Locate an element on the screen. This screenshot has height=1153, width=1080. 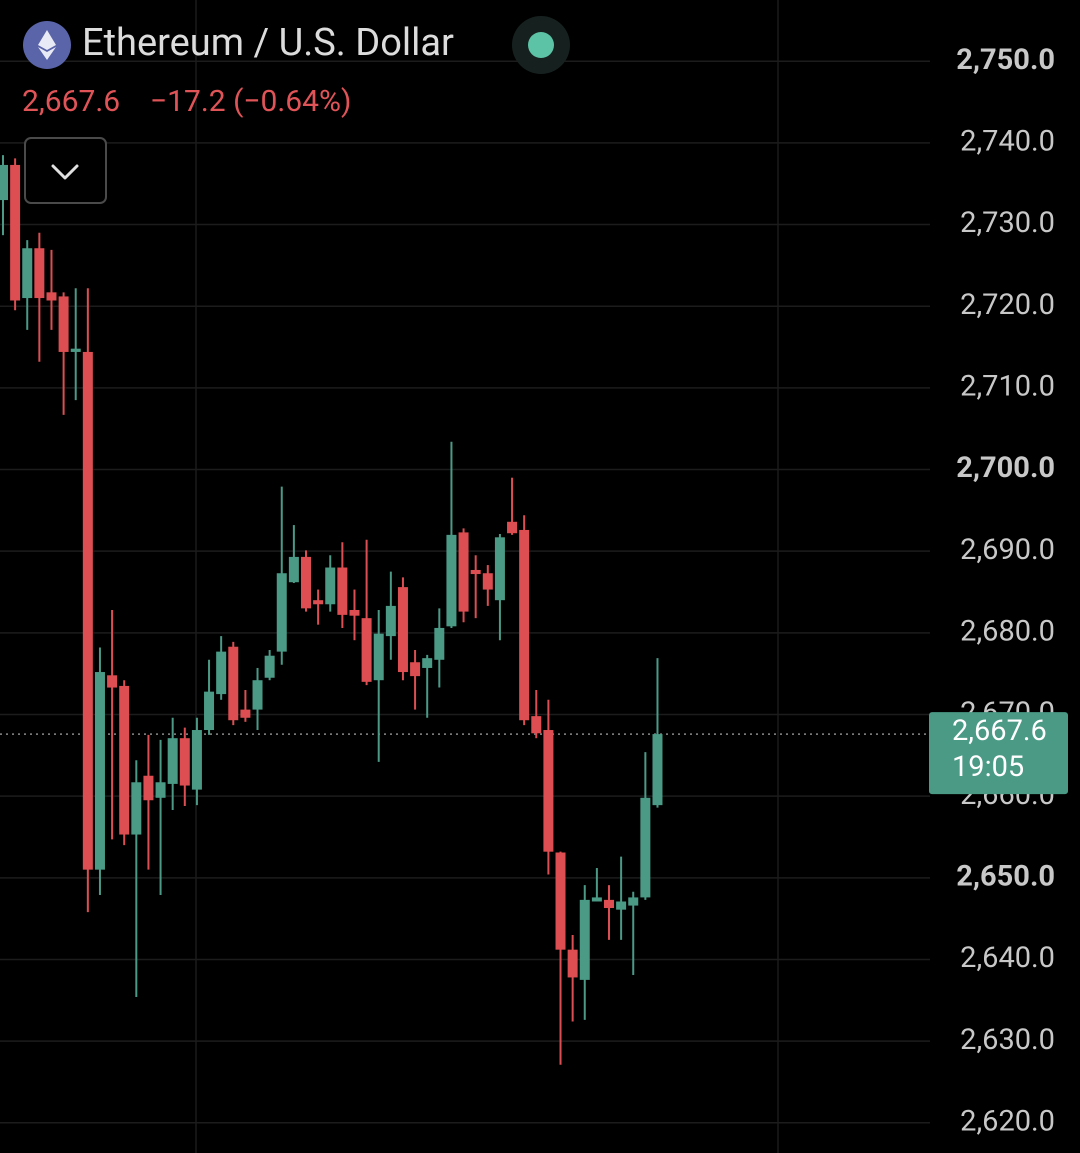
y-tick-label: 2,750.0 is located at coordinates (1005, 60).